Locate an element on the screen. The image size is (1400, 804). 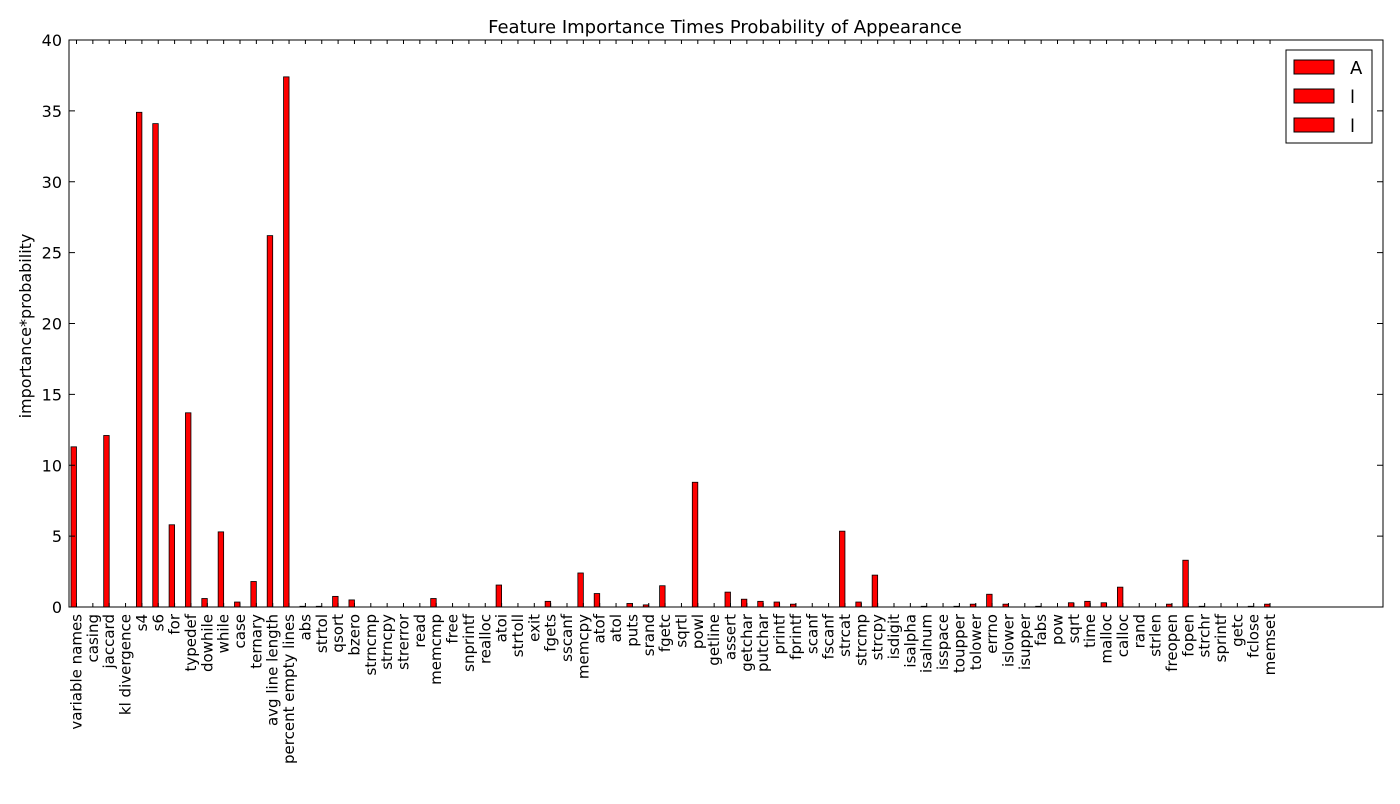
x-tick-label: strcmp is located at coordinates (861, 640).